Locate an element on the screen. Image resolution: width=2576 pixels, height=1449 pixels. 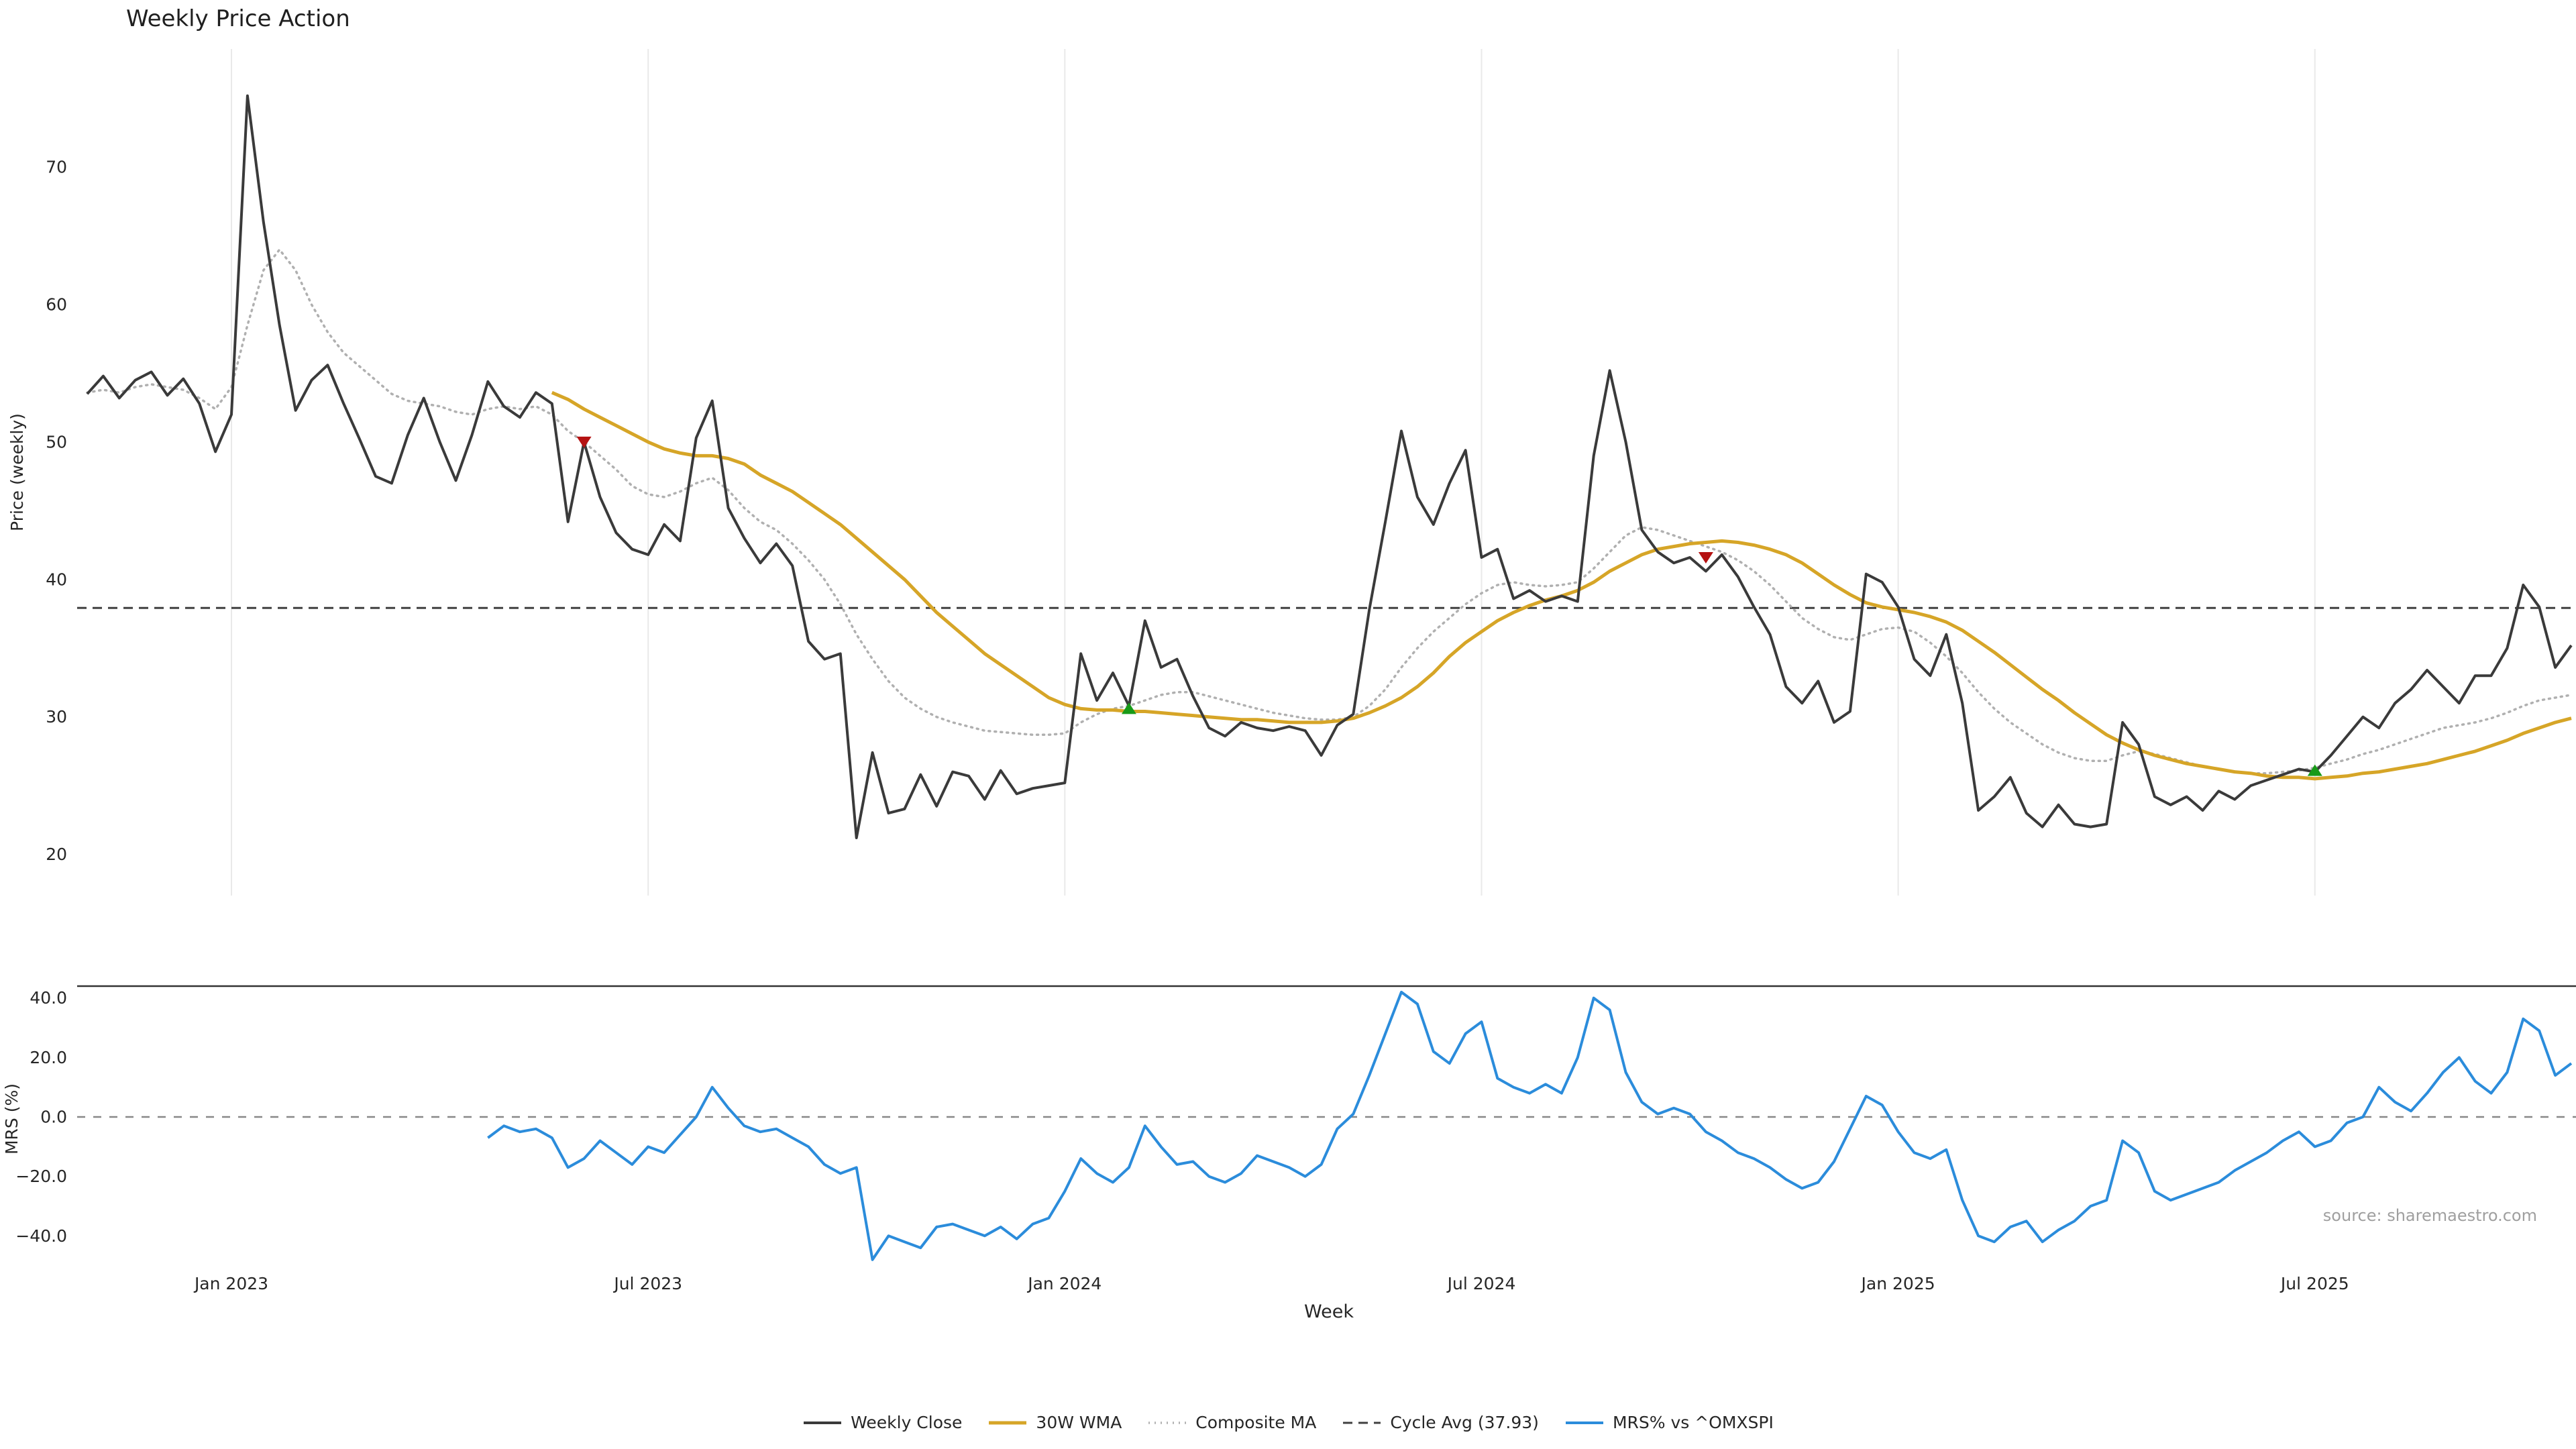
mrs-ytick-label: −20.0 is located at coordinates (41, 1176).